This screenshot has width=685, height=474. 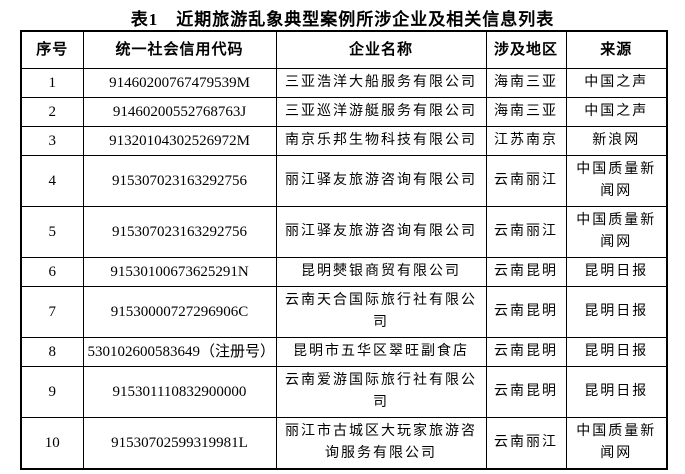 What do you see at coordinates (52, 232) in the screenshot?
I see `cell-no: 5` at bounding box center [52, 232].